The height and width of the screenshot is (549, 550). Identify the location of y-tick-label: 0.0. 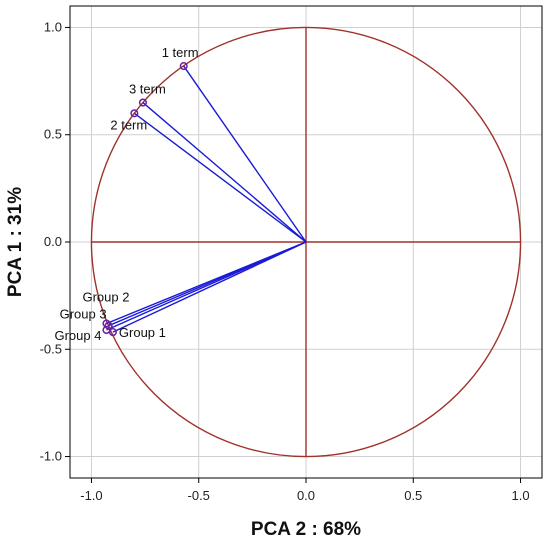
(53, 241).